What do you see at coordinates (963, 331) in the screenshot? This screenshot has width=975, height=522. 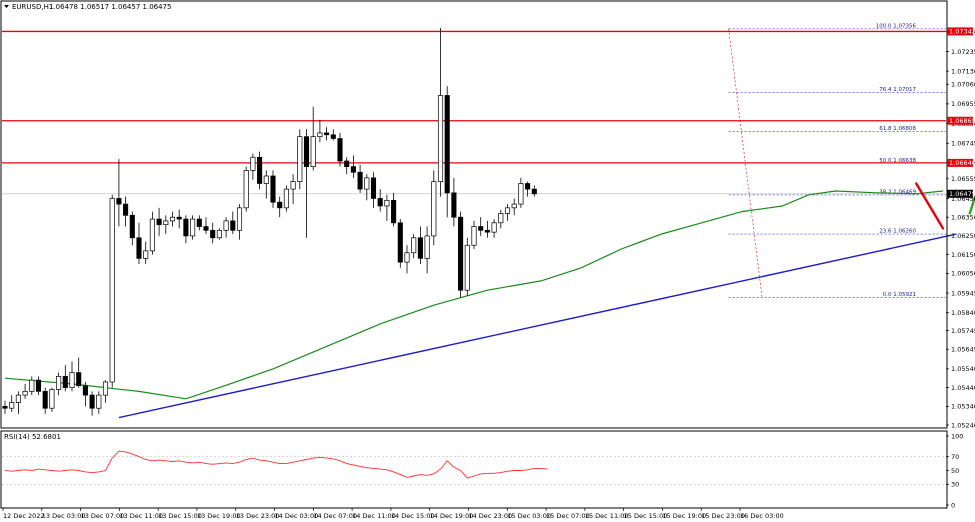 I see `y-axis-label: 1.05745` at bounding box center [963, 331].